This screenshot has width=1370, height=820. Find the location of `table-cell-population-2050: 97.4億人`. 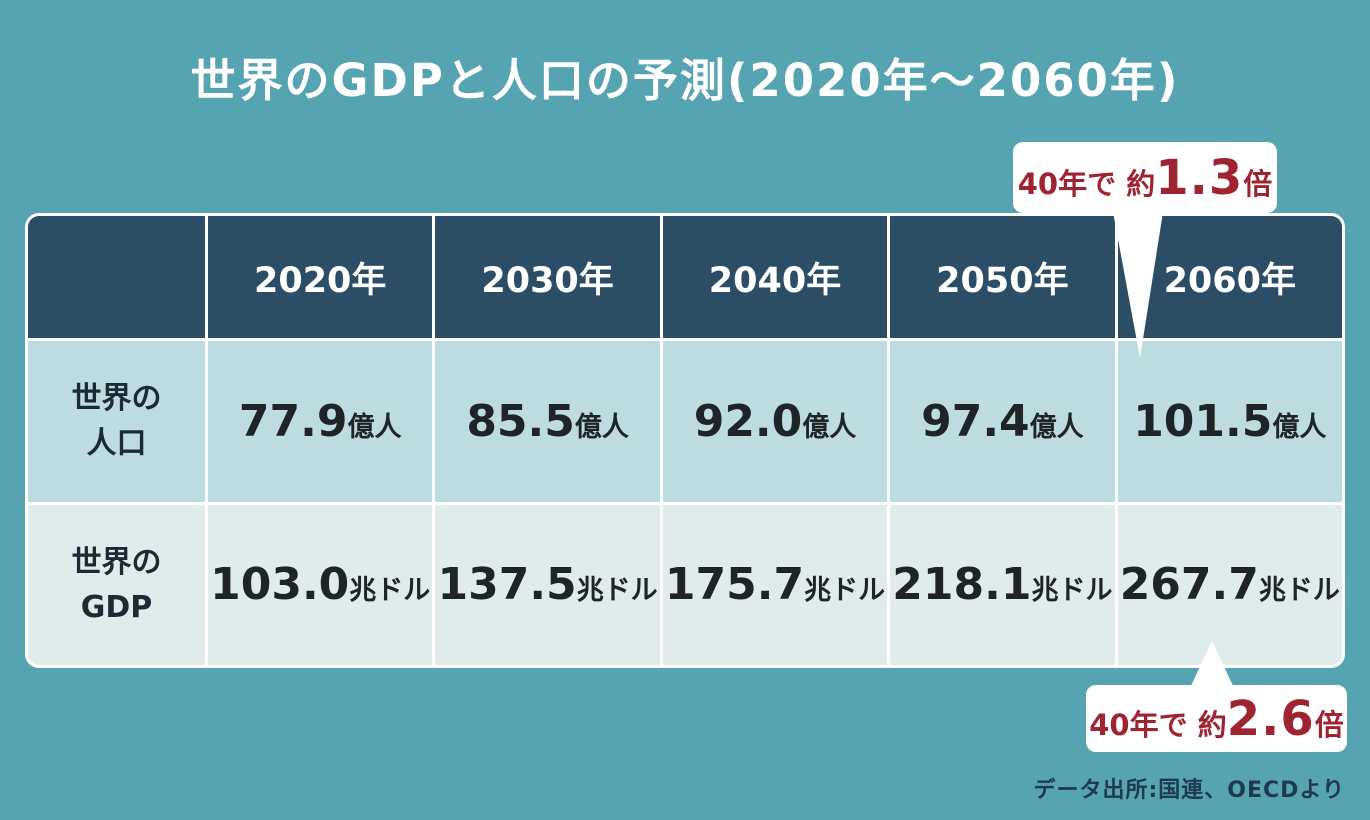

table-cell-population-2050: 97.4億人 is located at coordinates (1002, 421).